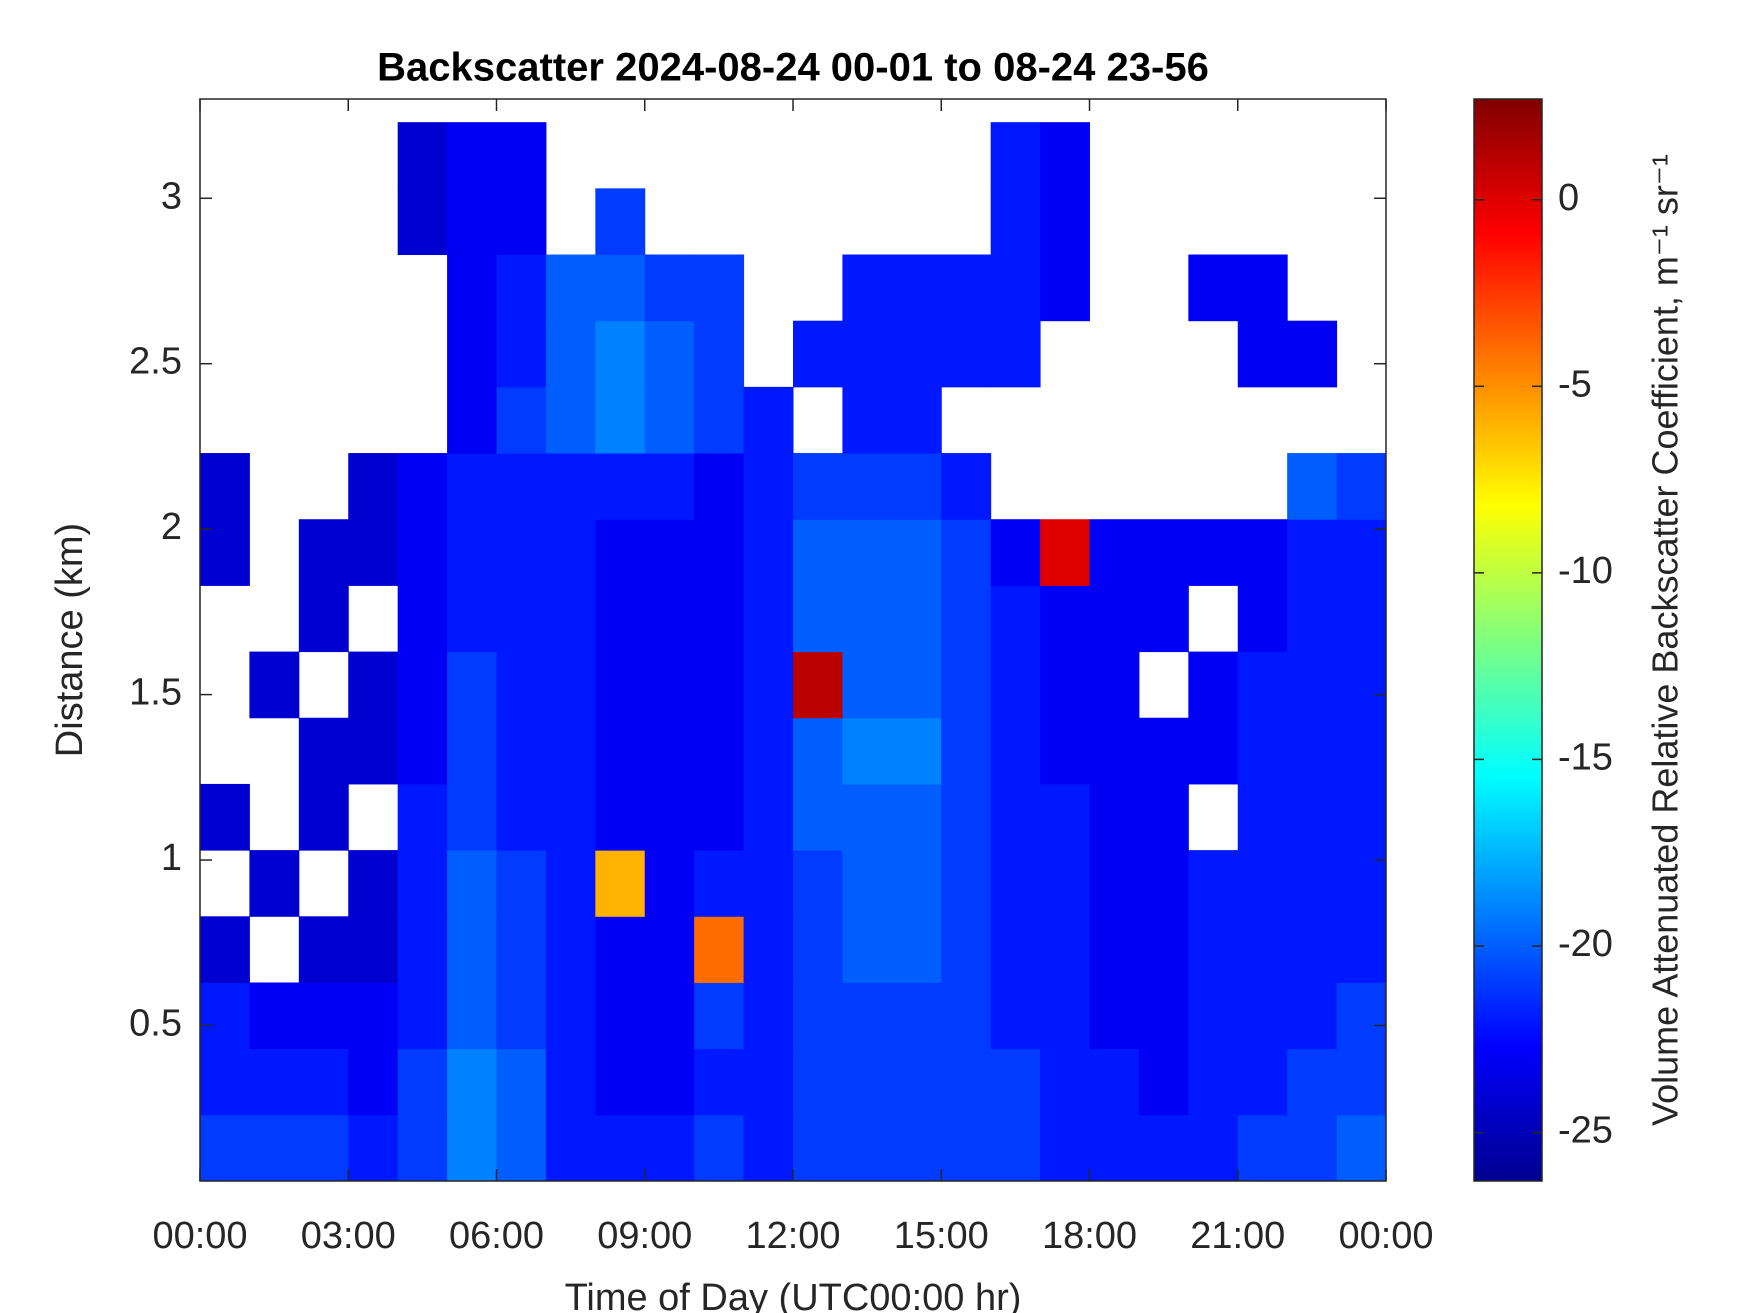  Describe the element at coordinates (1585, 571) in the screenshot. I see `colorbar-tick-label: -10` at that location.